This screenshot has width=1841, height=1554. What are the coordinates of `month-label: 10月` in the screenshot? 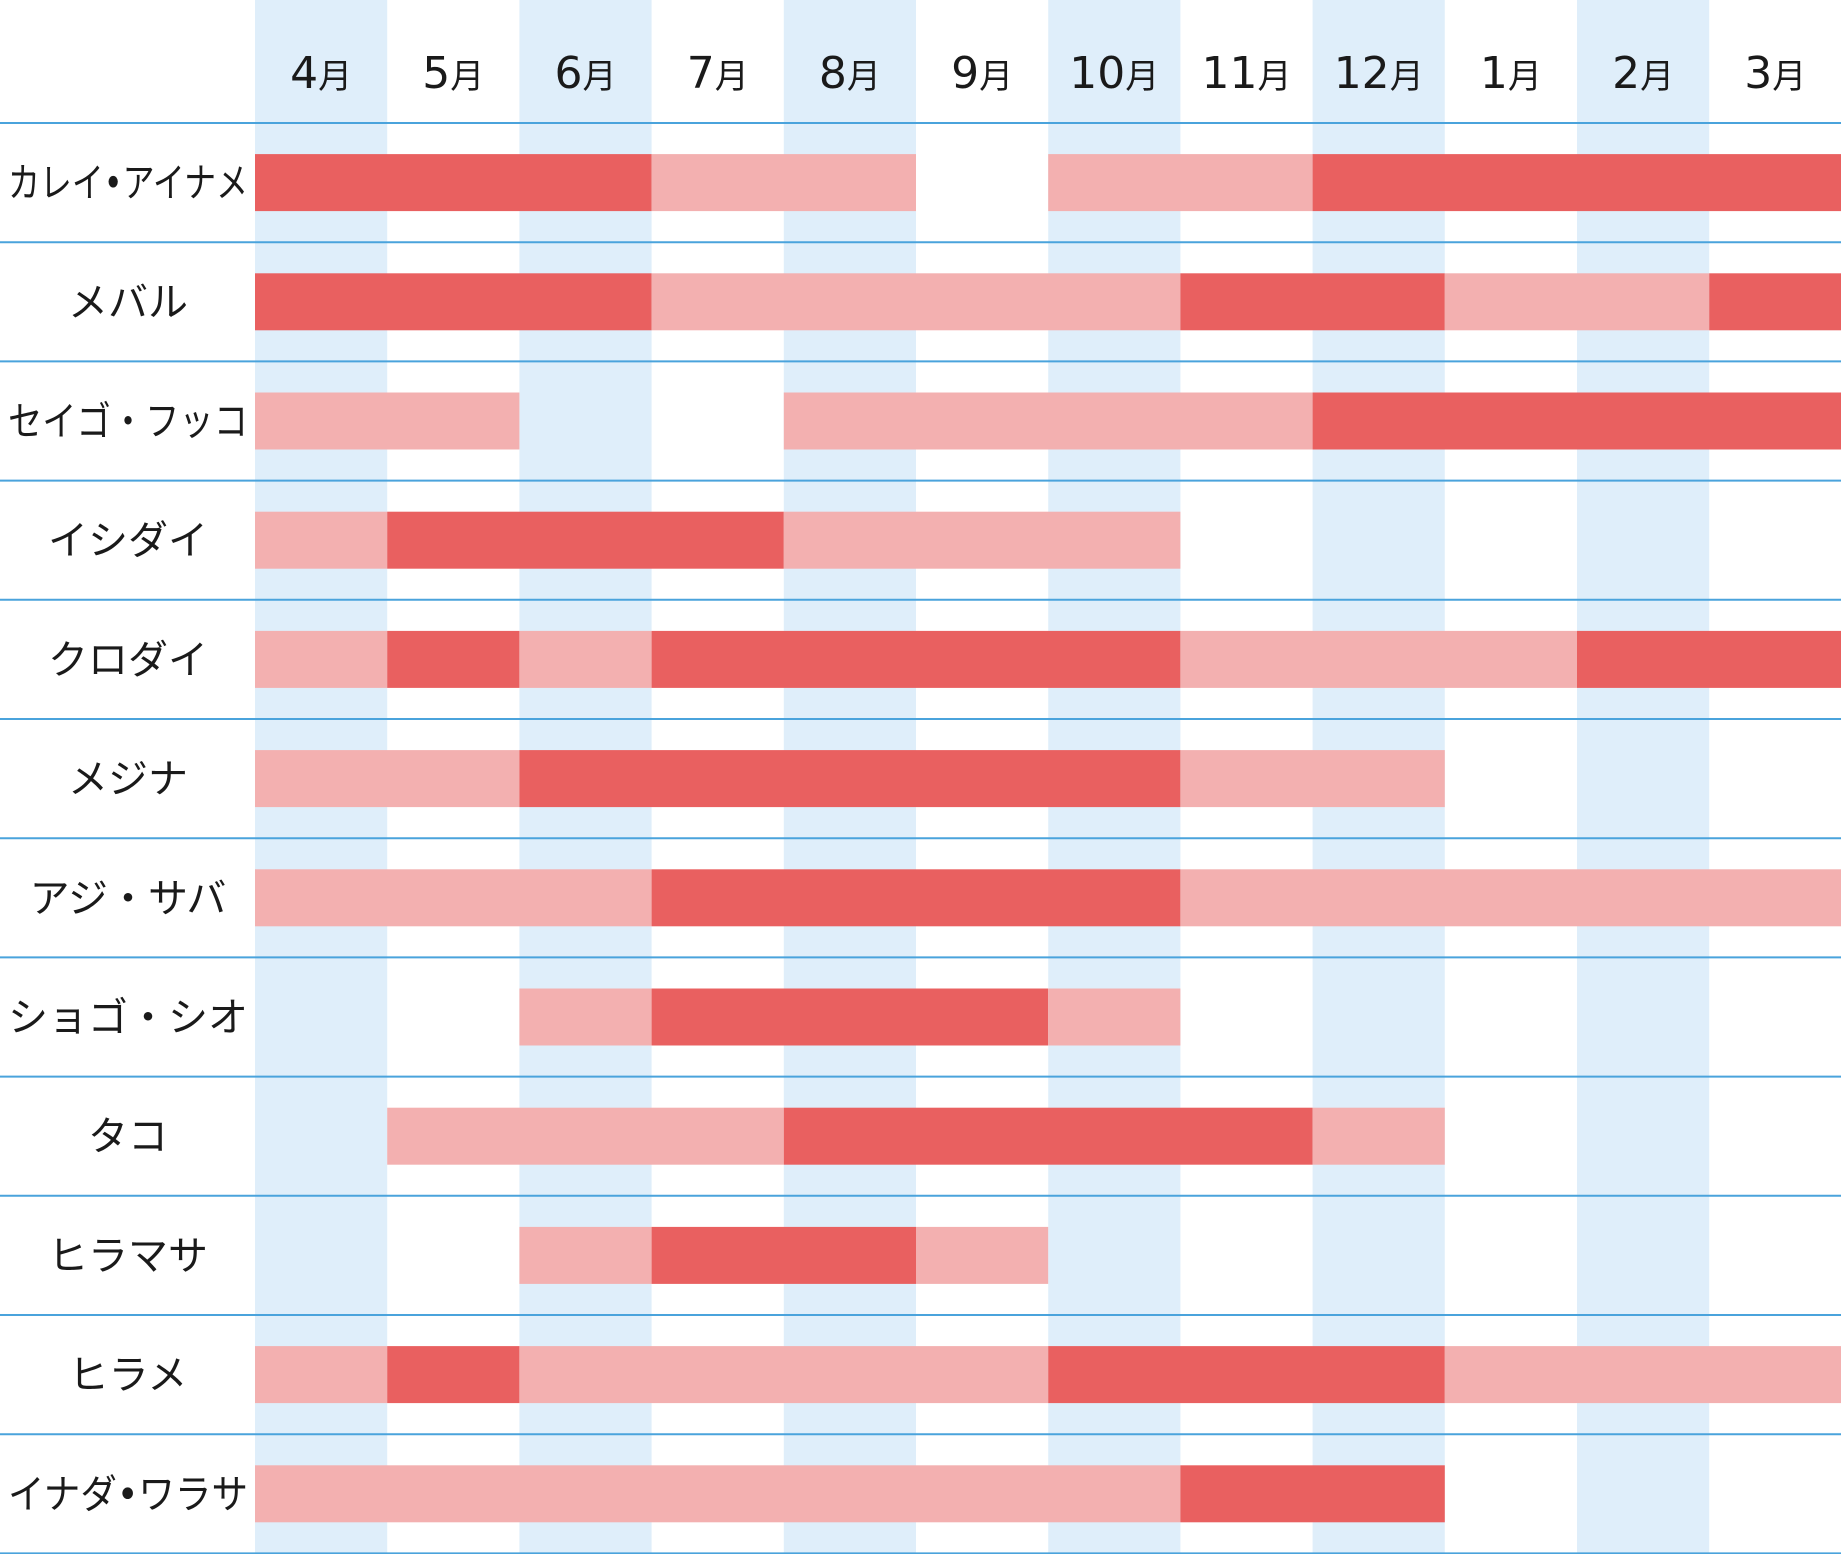 It's located at (1114, 73).